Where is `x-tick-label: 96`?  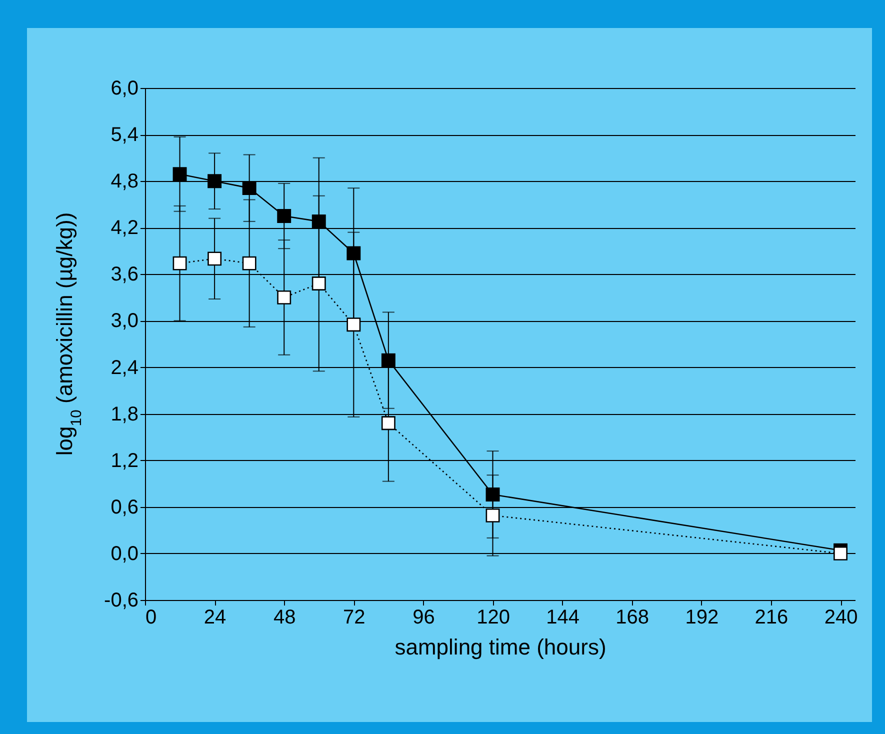 x-tick-label: 96 is located at coordinates (423, 617).